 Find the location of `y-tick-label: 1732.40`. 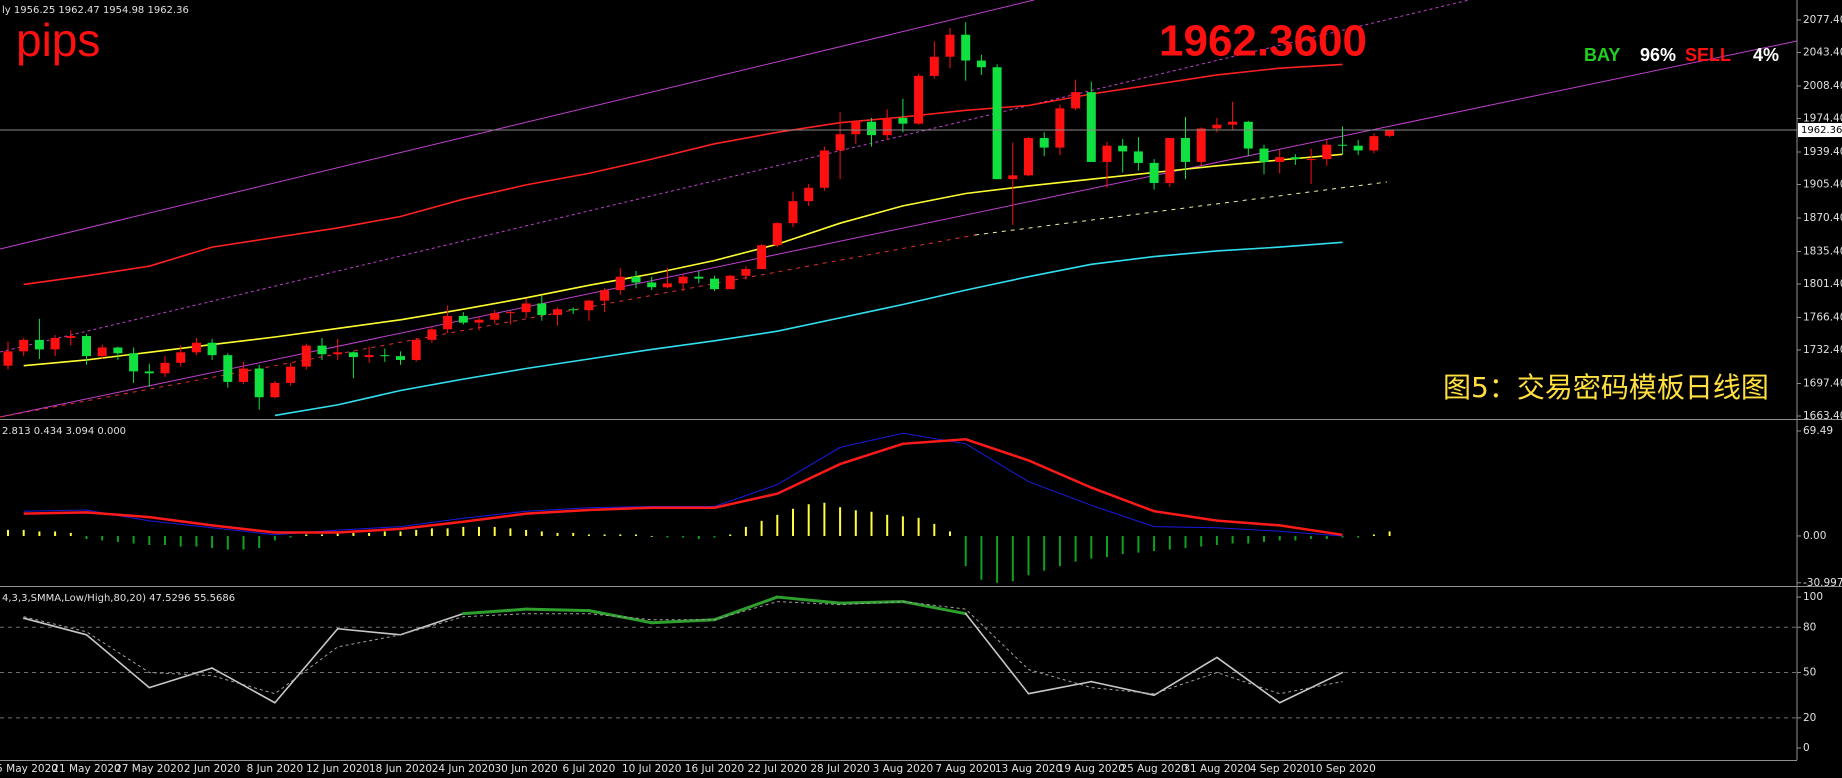

y-tick-label: 1732.40 is located at coordinates (1822, 350).